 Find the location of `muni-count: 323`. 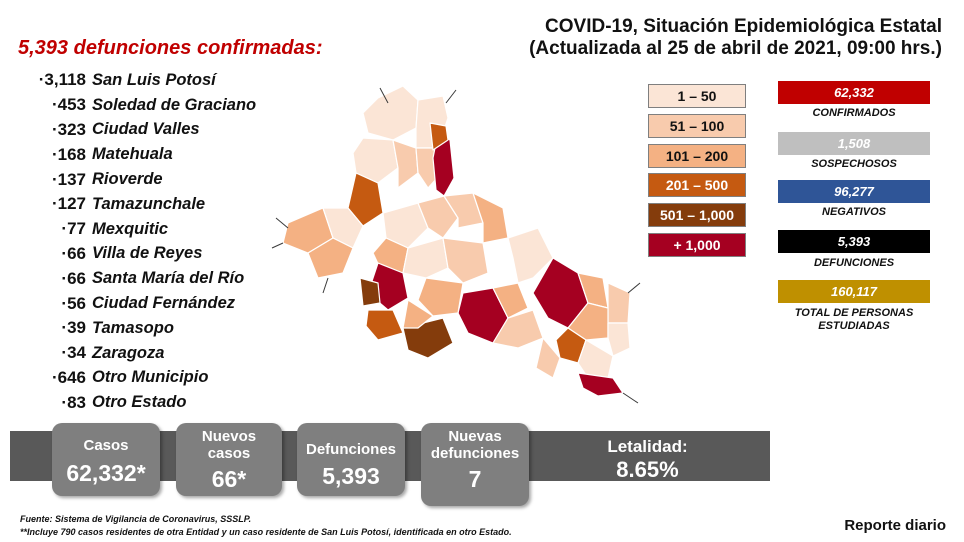

muni-count: 323 is located at coordinates (54, 130).